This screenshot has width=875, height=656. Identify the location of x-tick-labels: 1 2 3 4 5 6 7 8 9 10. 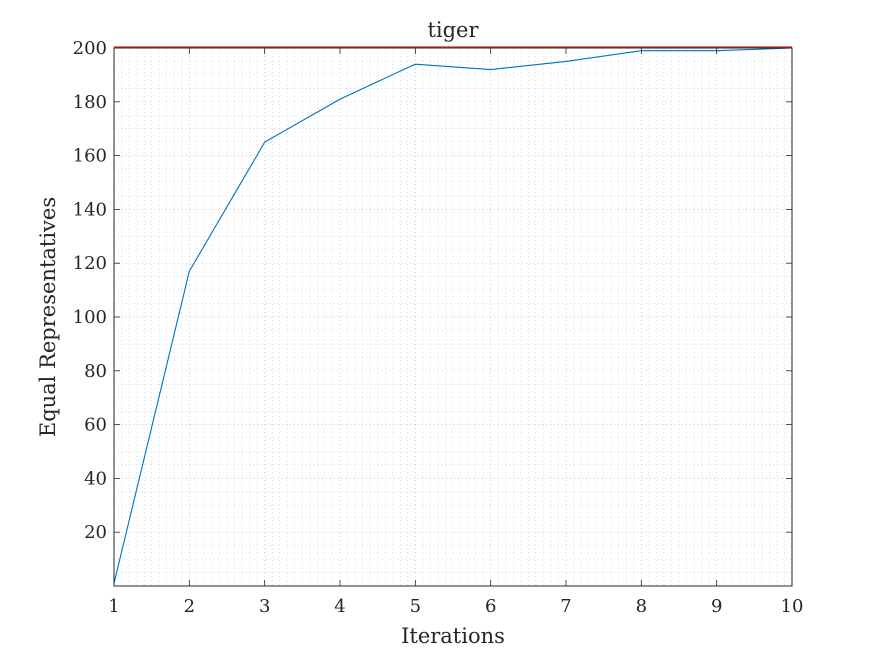
(455, 606).